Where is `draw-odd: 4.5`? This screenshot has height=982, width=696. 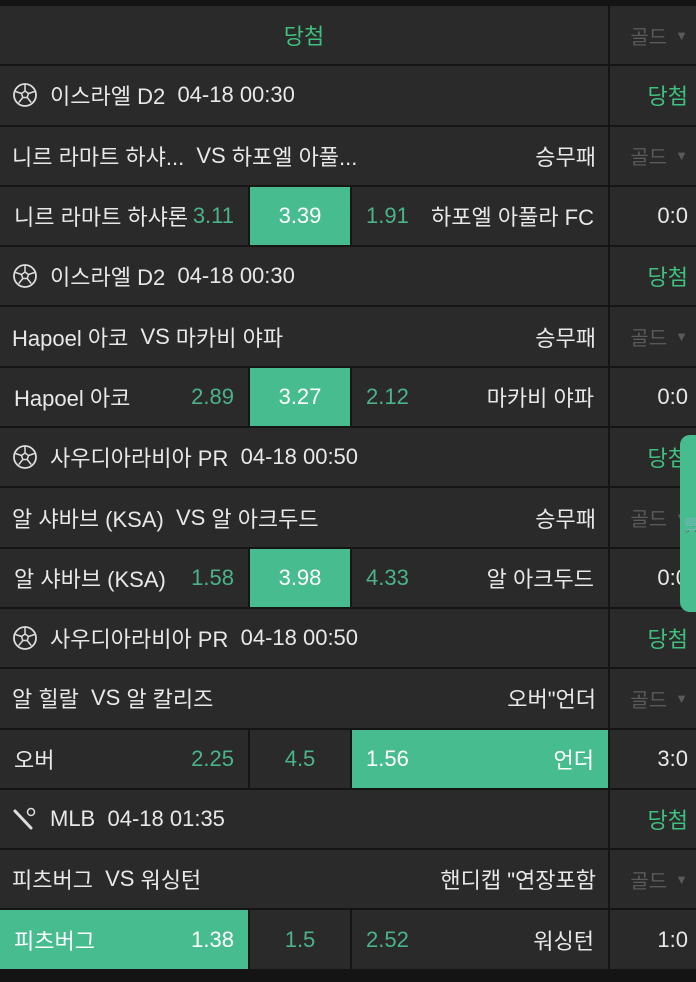
draw-odd: 4.5 is located at coordinates (300, 758).